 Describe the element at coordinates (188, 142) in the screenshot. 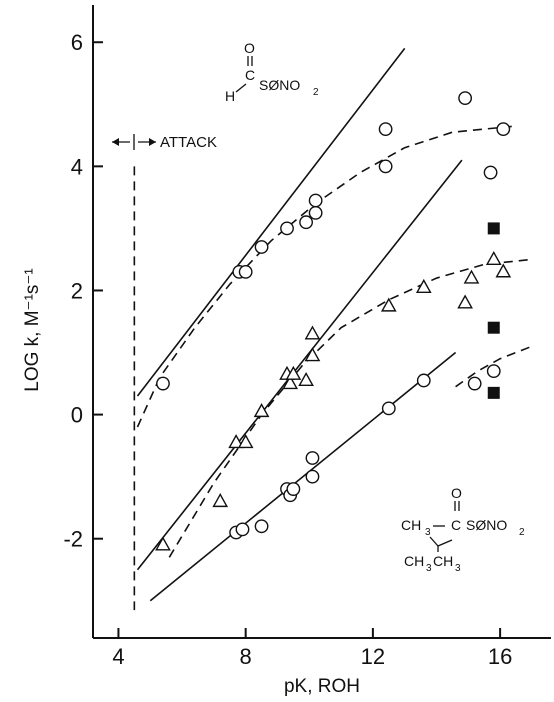

I see `attack-label: ATTACK` at that location.